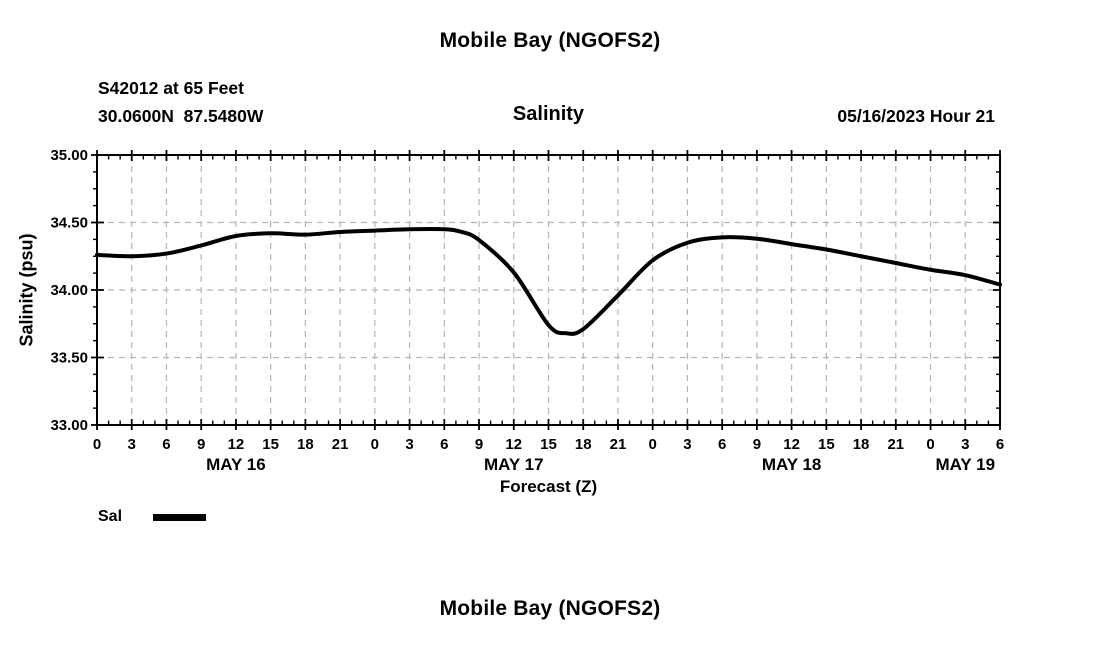 This screenshot has width=1100, height=650. I want to click on x-day-label: MAY 18, so click(792, 464).